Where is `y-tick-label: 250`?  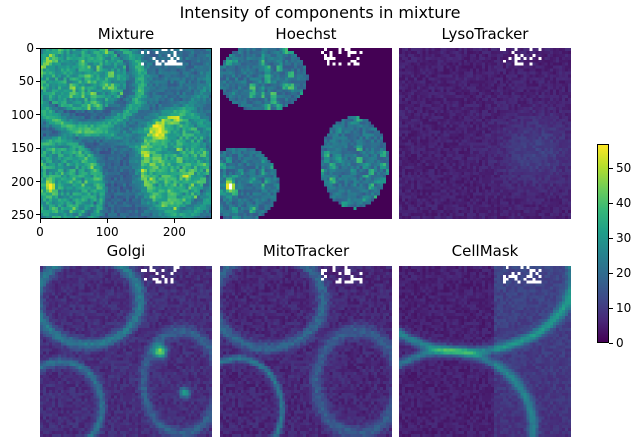
y-tick-label: 250 is located at coordinates (22, 215).